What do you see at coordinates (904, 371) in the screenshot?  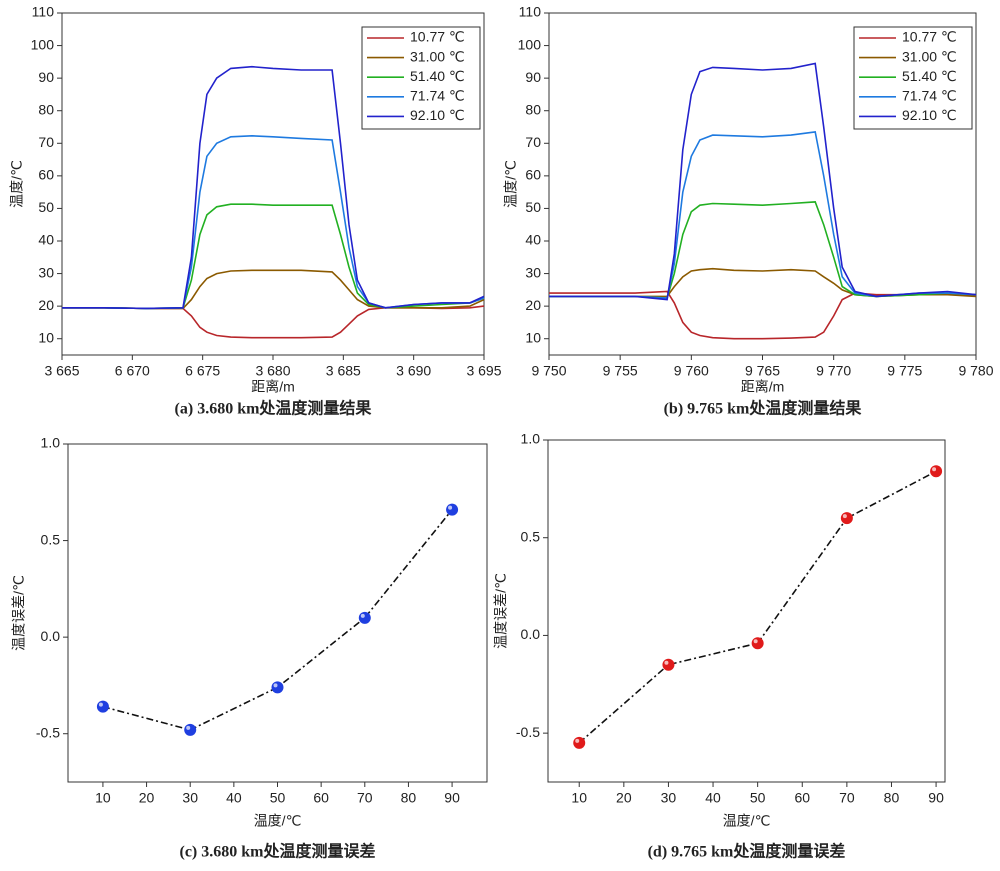 I see `x-tick-label: 9 775` at bounding box center [904, 371].